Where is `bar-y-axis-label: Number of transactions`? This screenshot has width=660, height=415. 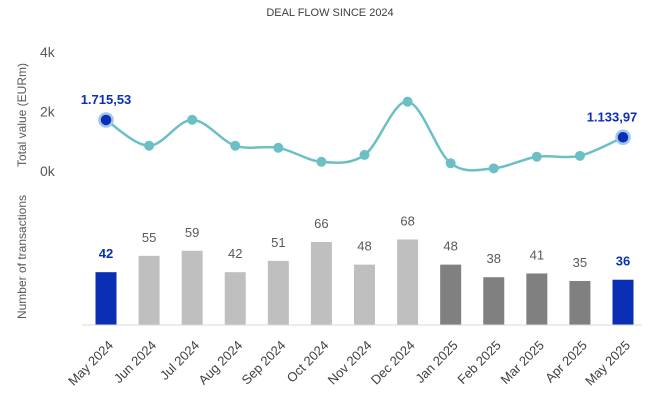 bar-y-axis-label: Number of transactions is located at coordinates (22, 257).